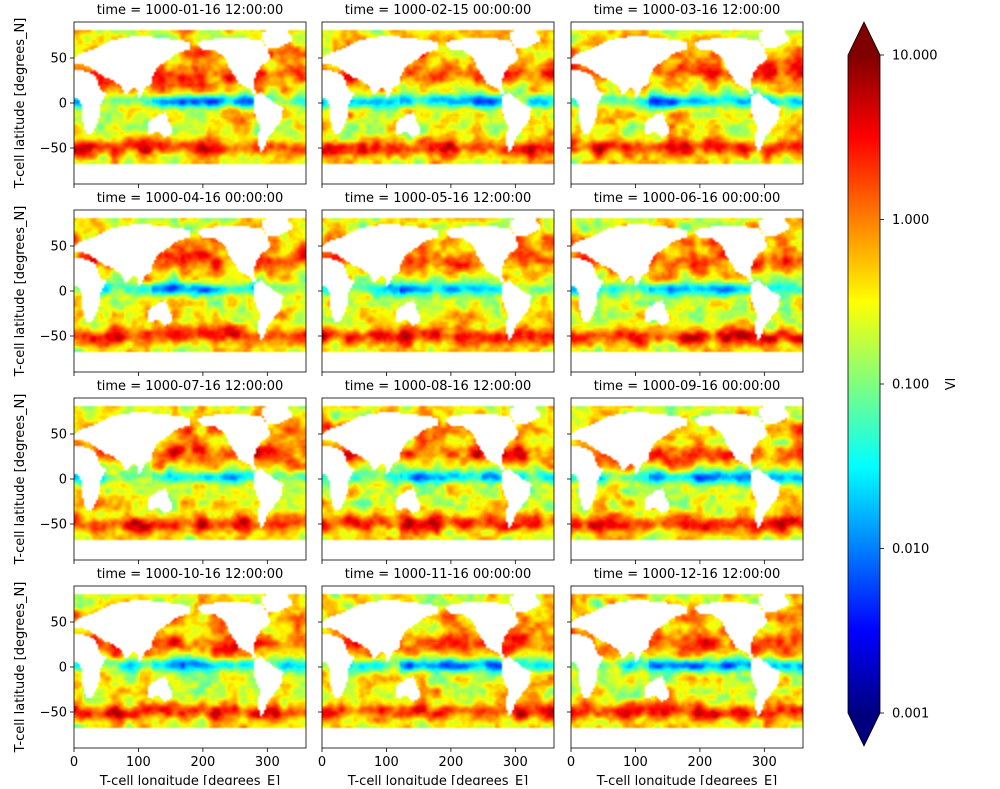 The image size is (1000, 789). Describe the element at coordinates (438, 10) in the screenshot. I see `panel-title: time = 1000-02-15 00:00:00` at that location.